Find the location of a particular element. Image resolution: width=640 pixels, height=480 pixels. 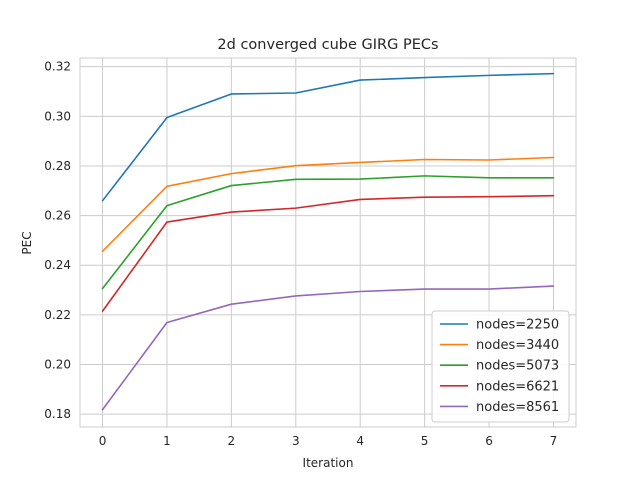

legend-label: nodes=3440 is located at coordinates (517, 345).